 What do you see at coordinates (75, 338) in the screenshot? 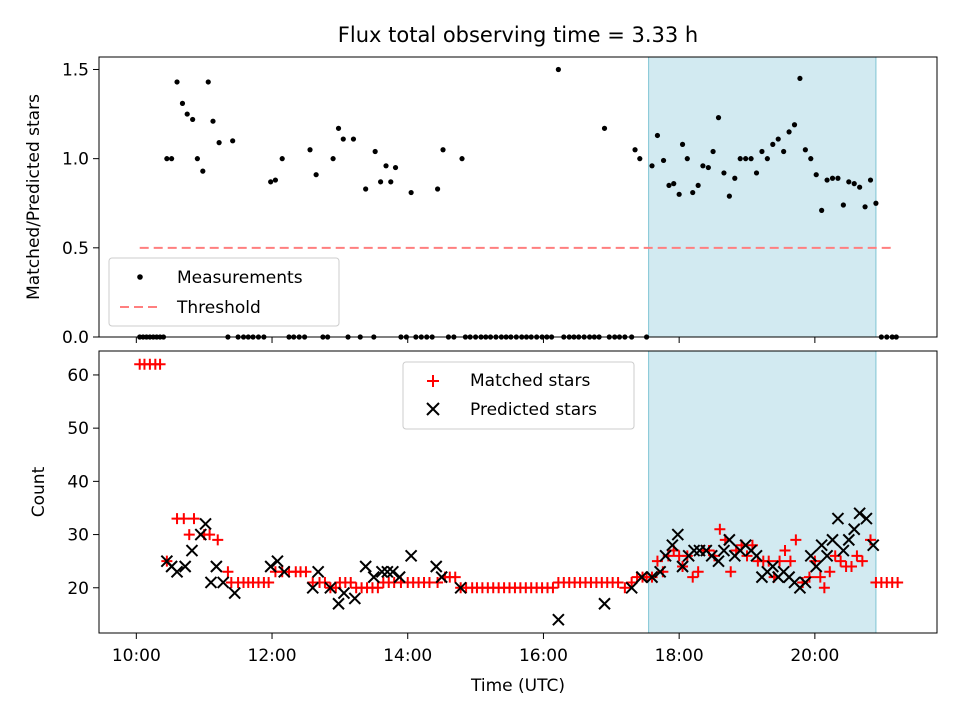
I see `top-y-tick-label: 0.0` at bounding box center [75, 338].